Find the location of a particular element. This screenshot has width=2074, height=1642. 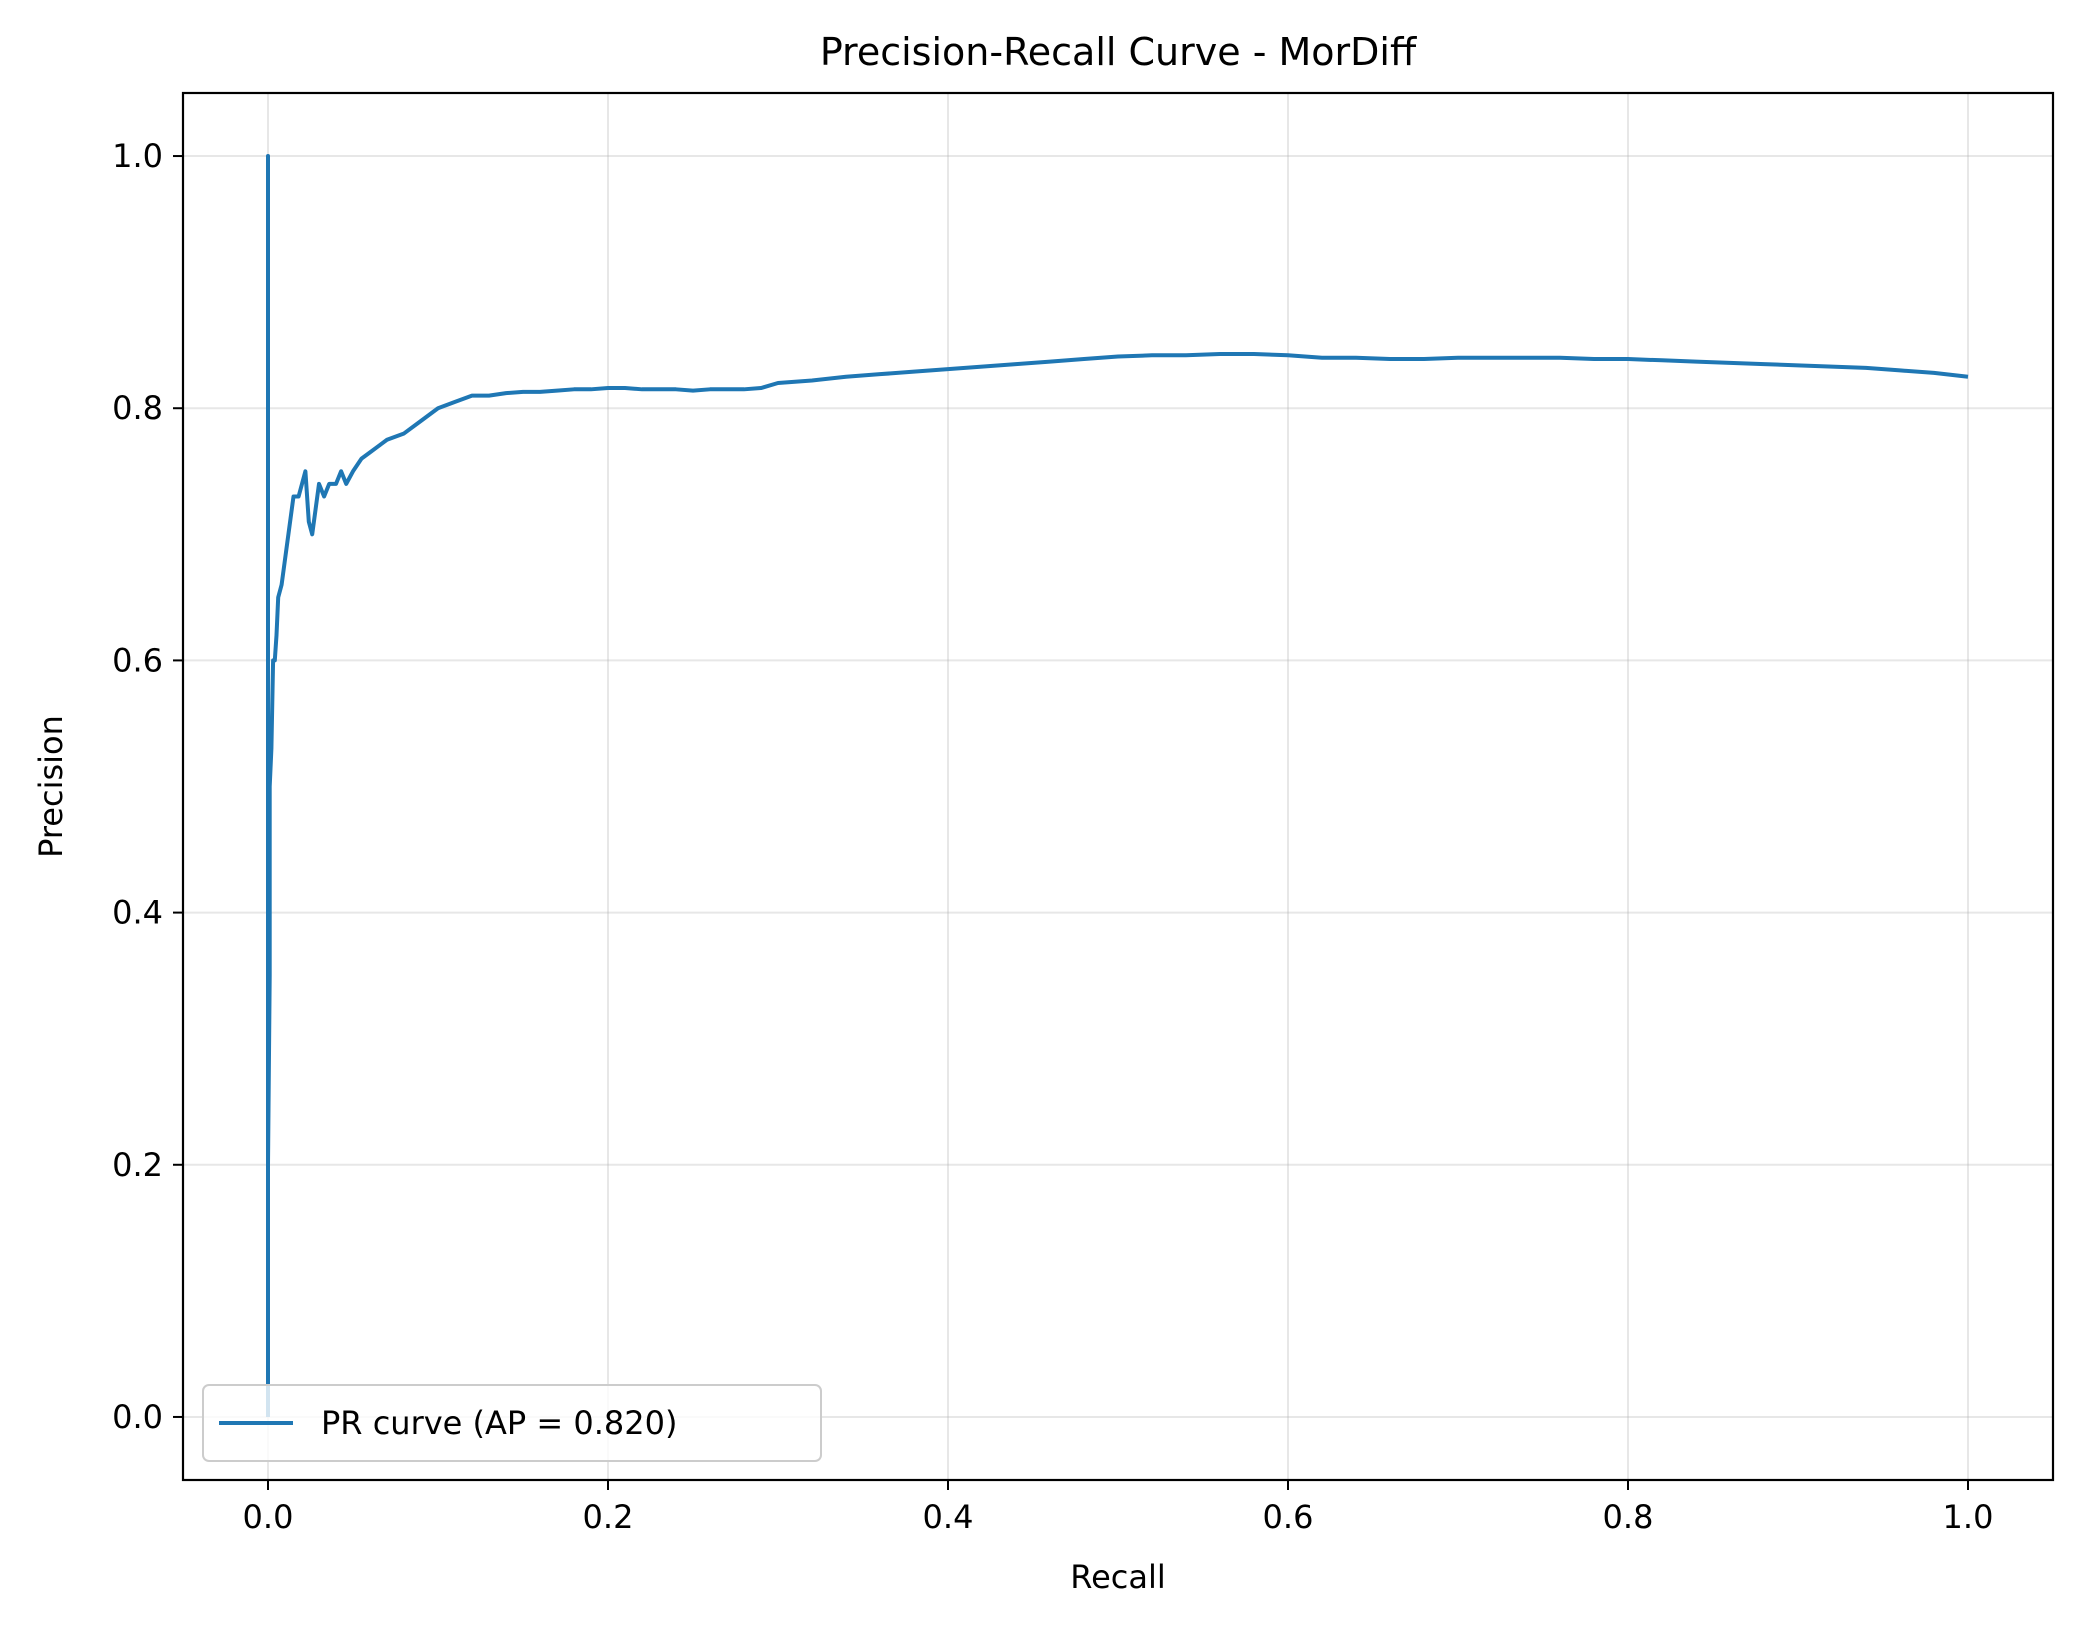

y-tick-label: 0.4 is located at coordinates (137, 913).